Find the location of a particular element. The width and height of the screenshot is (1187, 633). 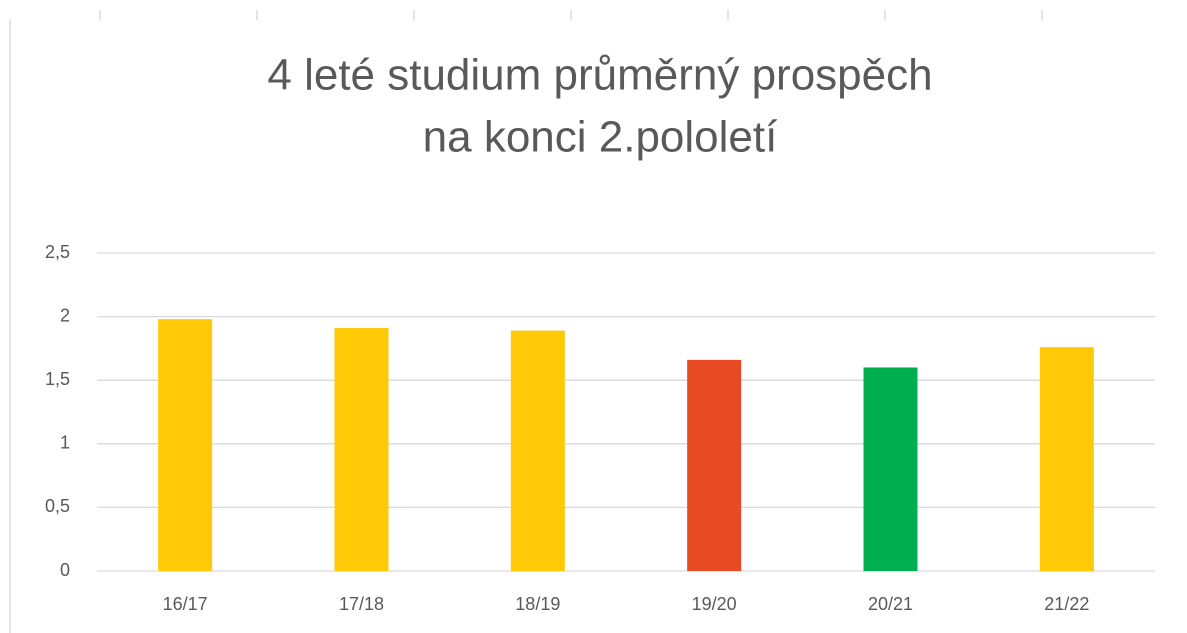

x-tick-label: 16/17 is located at coordinates (185, 604).